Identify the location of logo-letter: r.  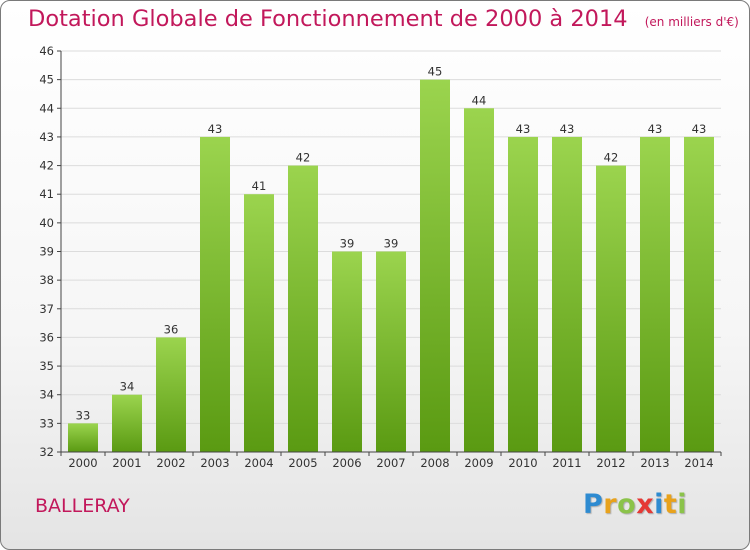
(610, 504).